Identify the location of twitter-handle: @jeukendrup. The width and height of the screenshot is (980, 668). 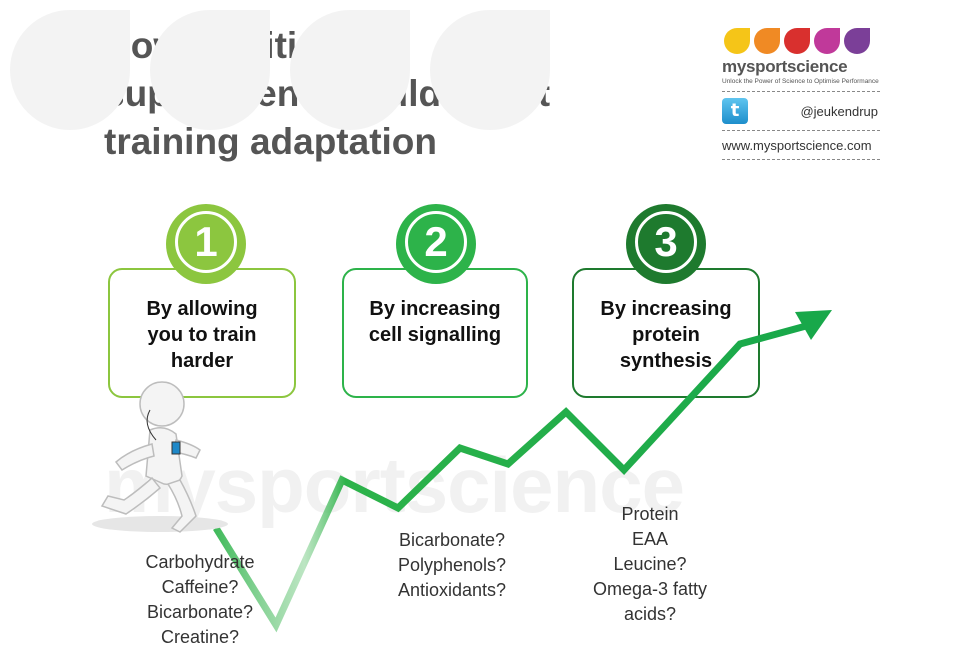
(839, 111).